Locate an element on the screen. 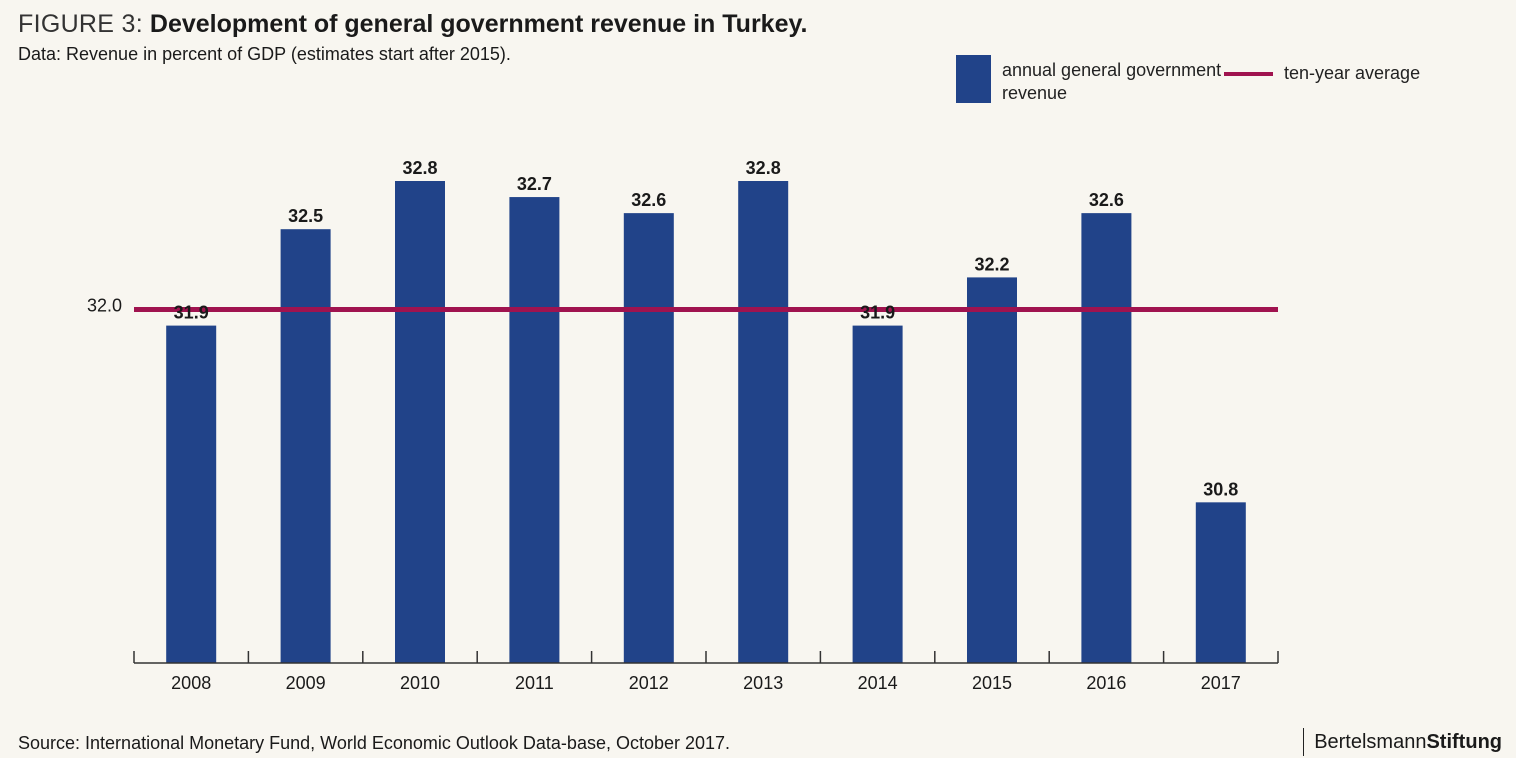 The height and width of the screenshot is (758, 1516). value-label-2017: 30.8 is located at coordinates (1220, 489).